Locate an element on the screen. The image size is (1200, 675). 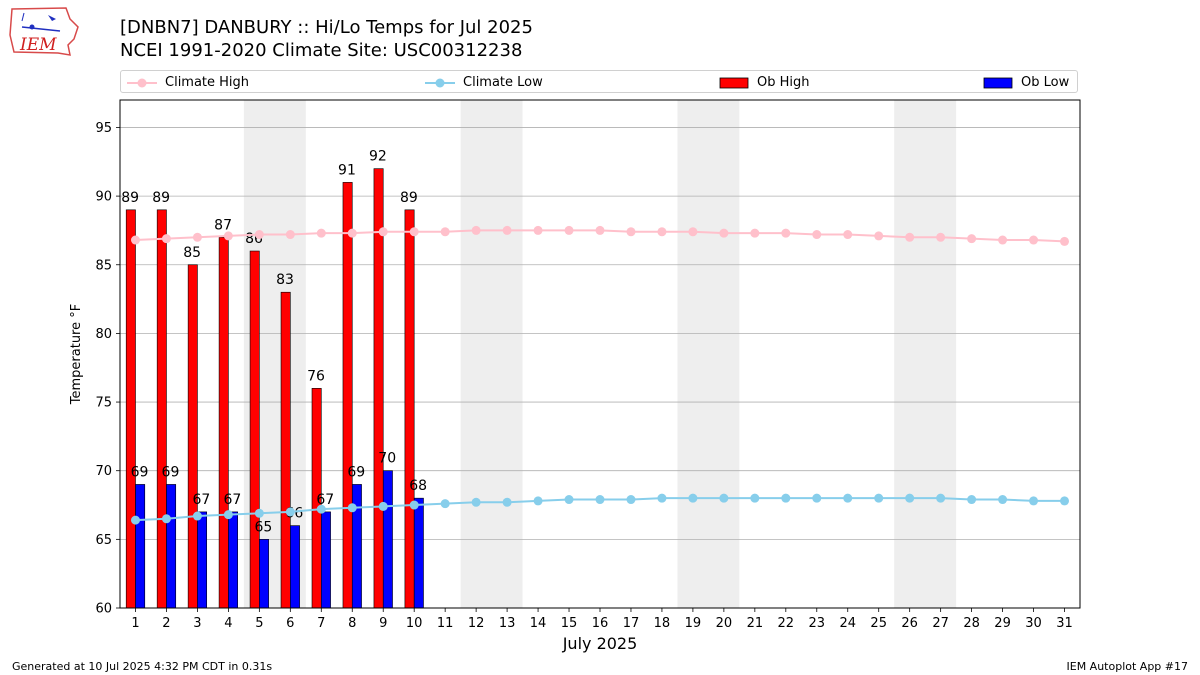
legend-item-ob-low: Ob Low is located at coordinates (1026, 82).